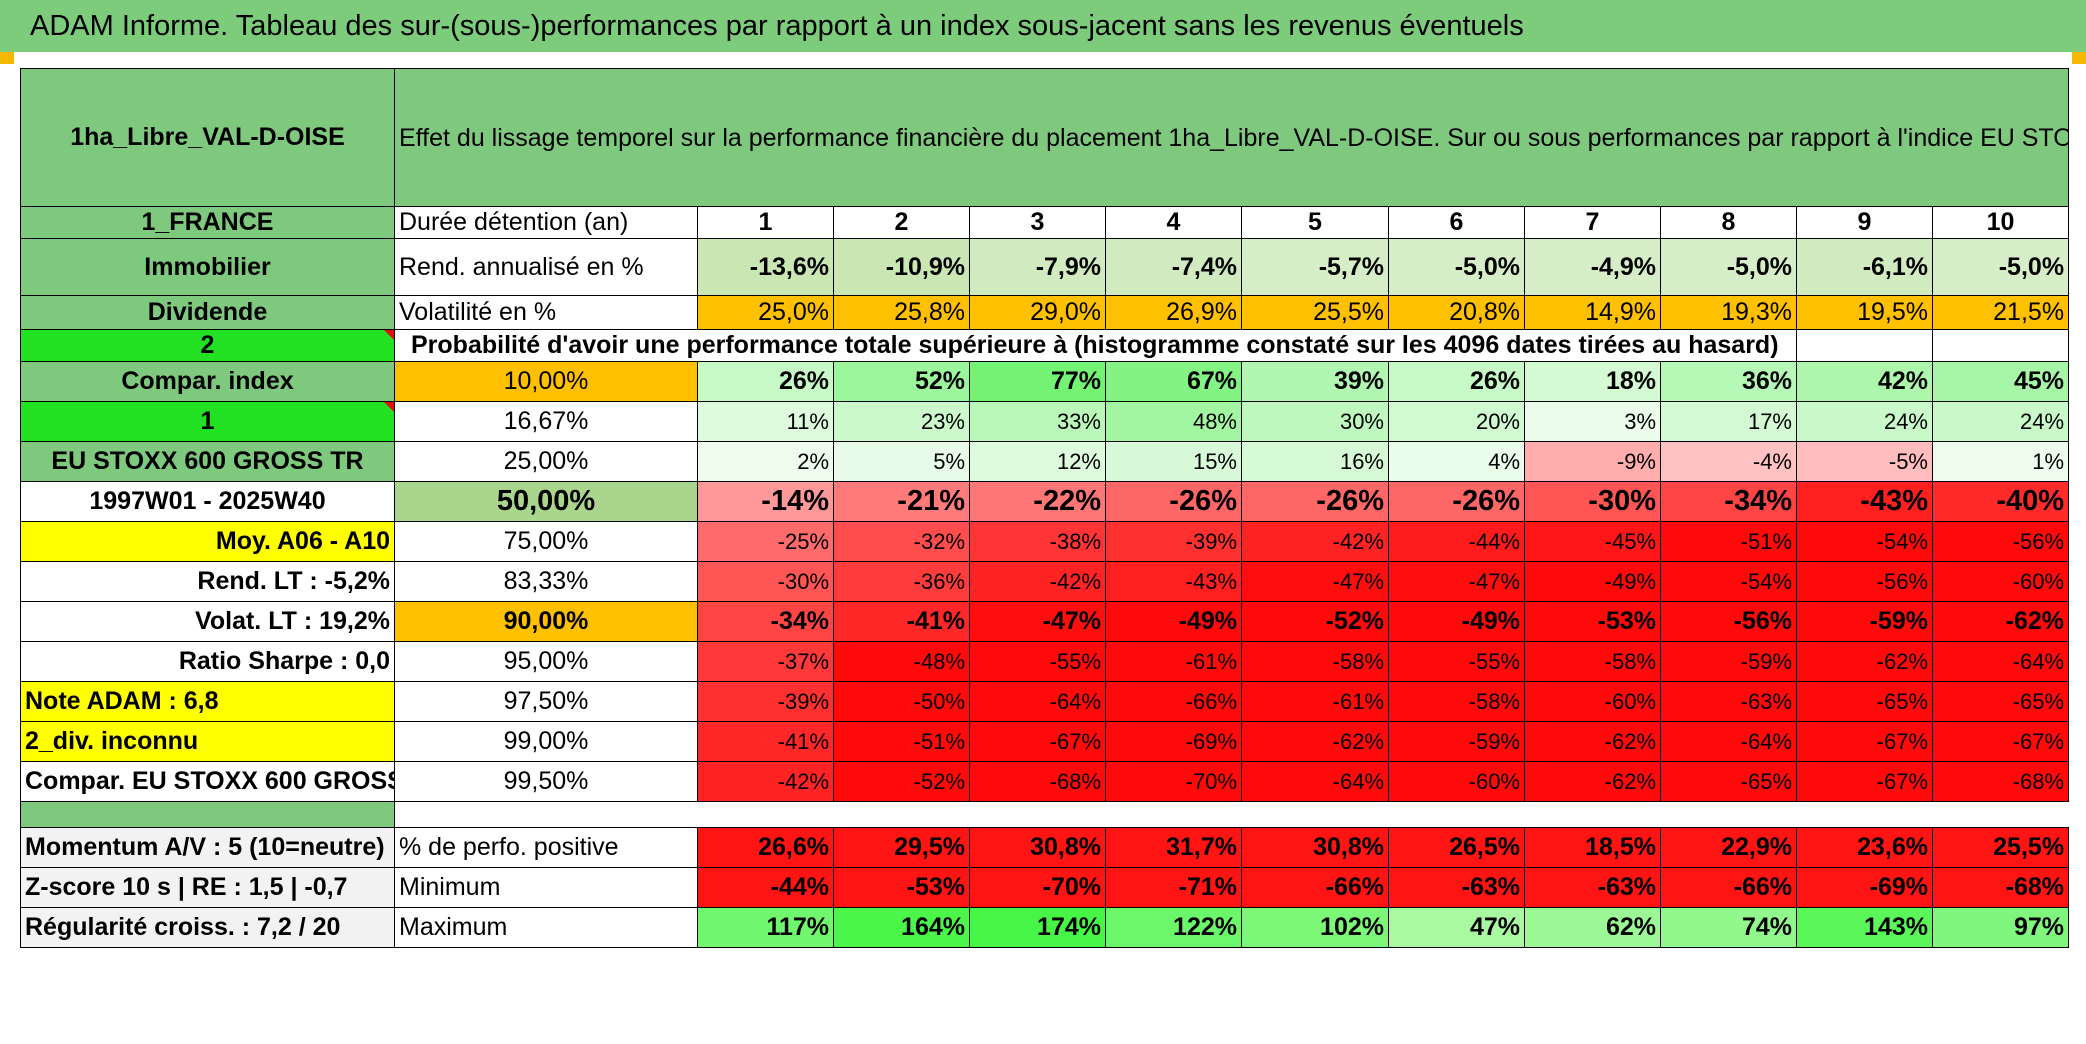 The image size is (2086, 1044). Describe the element at coordinates (207, 381) in the screenshot. I see `compar-index-label: Compar. index` at that location.